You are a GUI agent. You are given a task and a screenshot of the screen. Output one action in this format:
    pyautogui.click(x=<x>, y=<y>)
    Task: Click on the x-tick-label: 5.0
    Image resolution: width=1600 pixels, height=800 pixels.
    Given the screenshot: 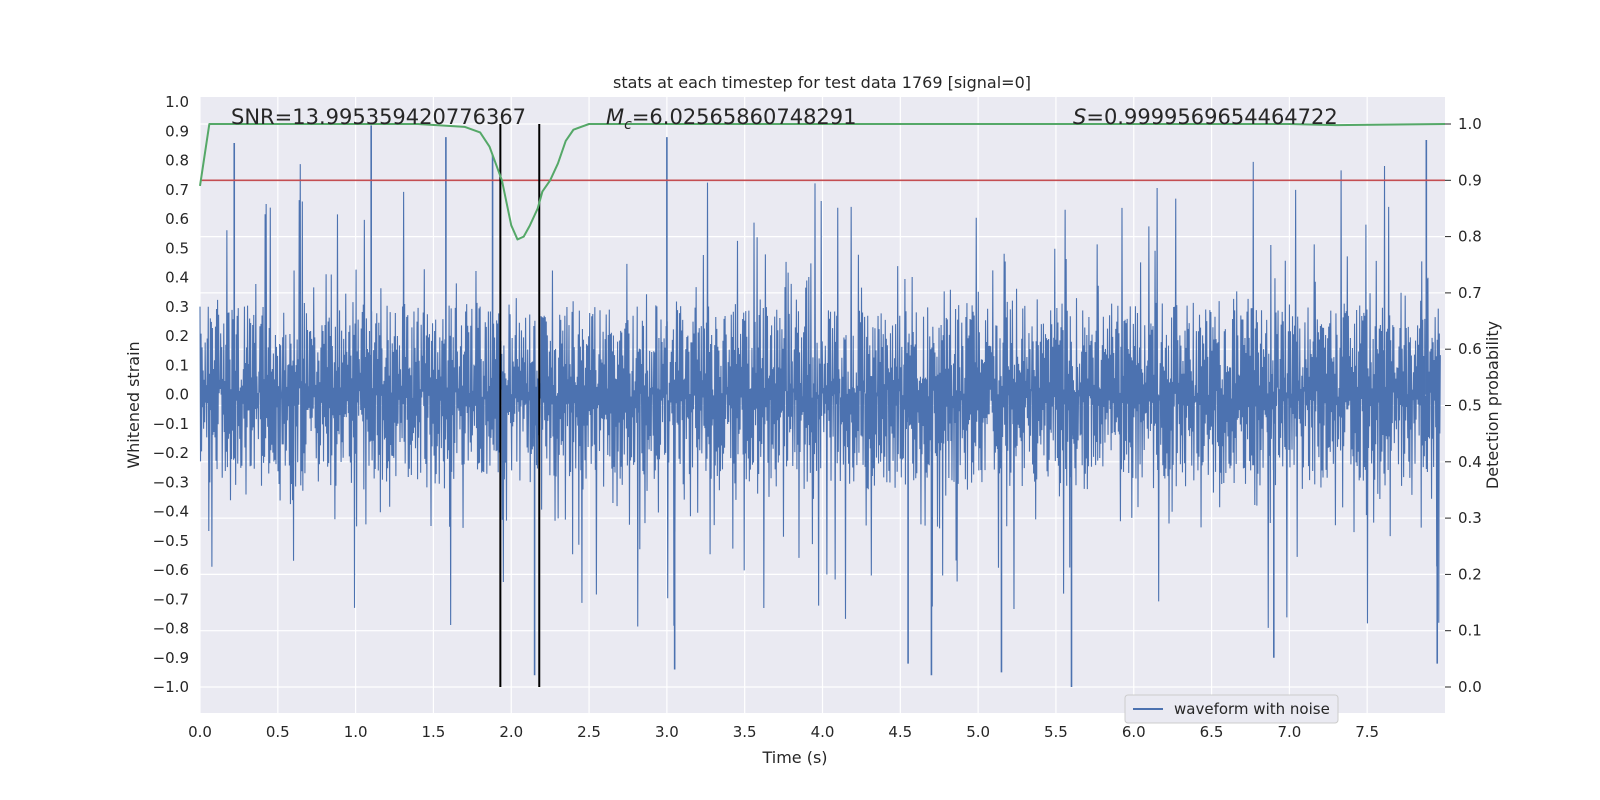 What is the action you would take?
    pyautogui.click(x=978, y=732)
    